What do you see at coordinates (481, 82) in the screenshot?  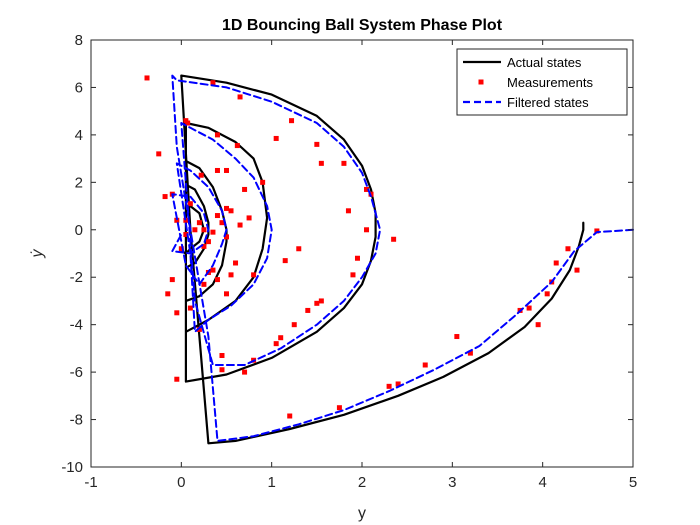 I see `legend-marker` at bounding box center [481, 82].